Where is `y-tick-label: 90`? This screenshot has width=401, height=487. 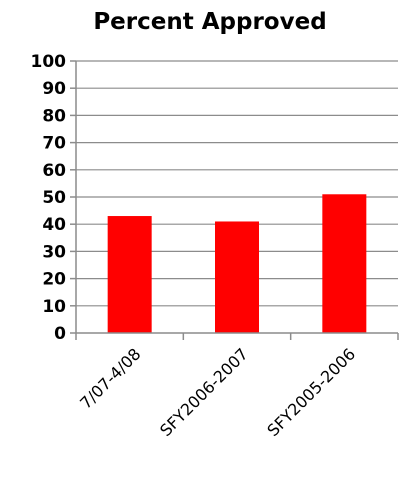
y-tick-label: 90 is located at coordinates (54, 89).